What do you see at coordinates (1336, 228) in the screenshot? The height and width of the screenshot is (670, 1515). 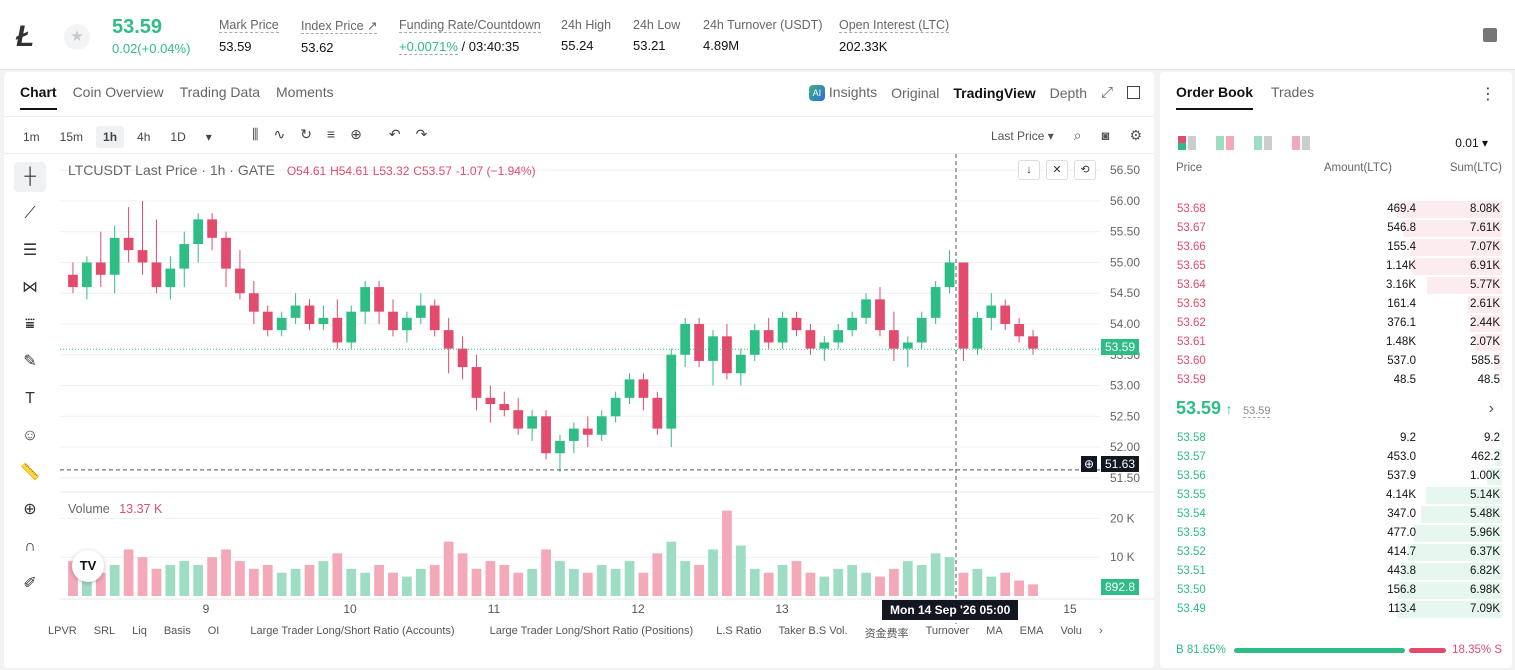 I see `ask-row: 53.67 546.8 7.61K` at bounding box center [1336, 228].